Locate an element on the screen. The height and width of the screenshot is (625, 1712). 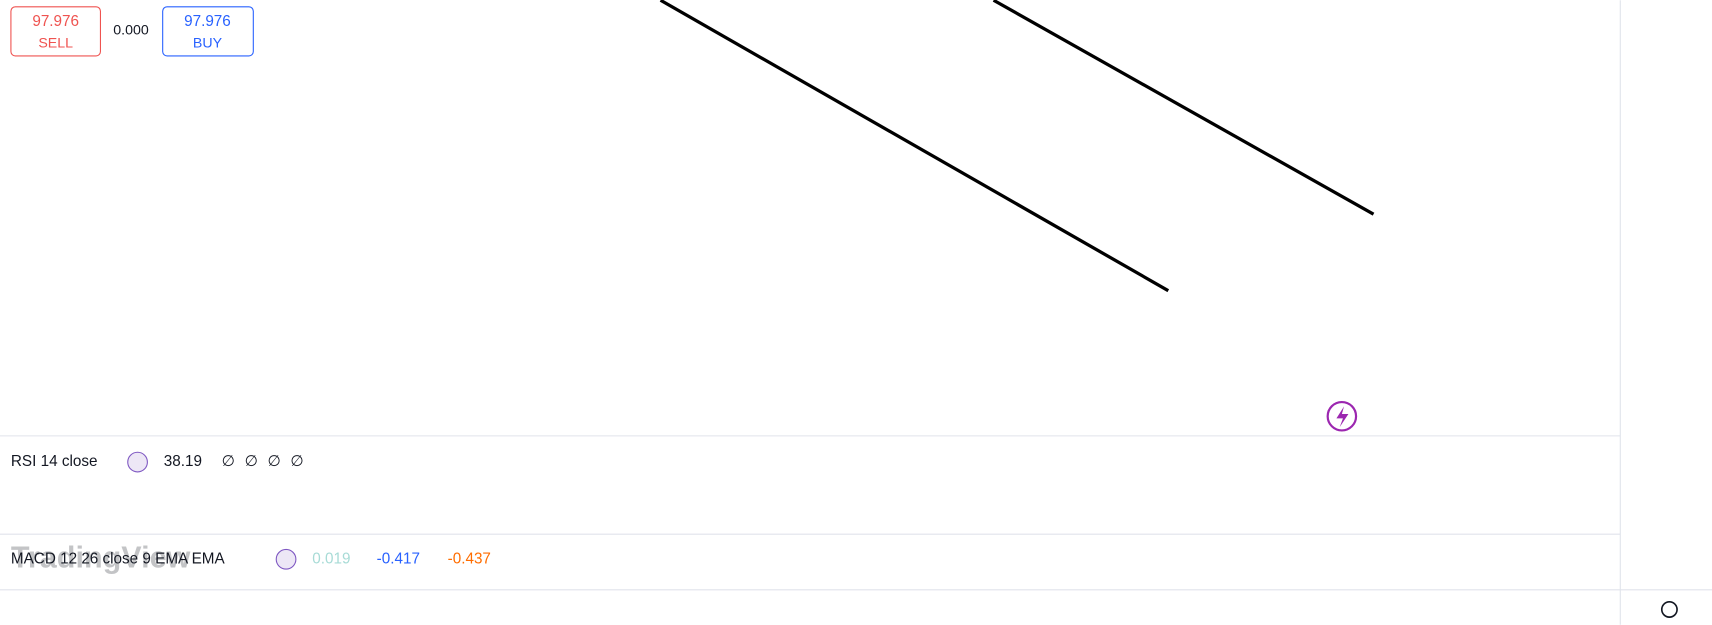
order-panel: 97.976 SELL 0.000 97.976 BUY is located at coordinates (132, 31).